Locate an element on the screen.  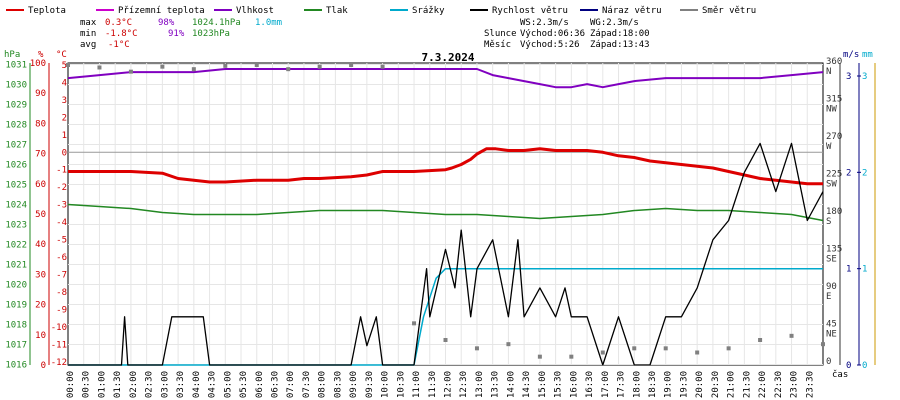
direction-tick-label: 45 is located at coordinates (831, 325).